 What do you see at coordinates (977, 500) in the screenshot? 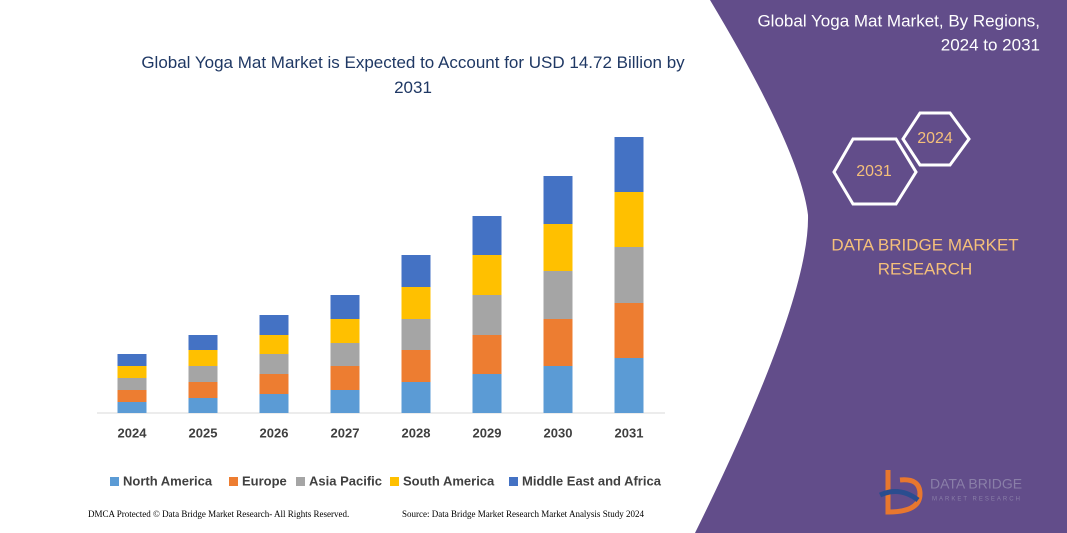
I see `logo-tagline: MARKET RESEARCH` at bounding box center [977, 500].